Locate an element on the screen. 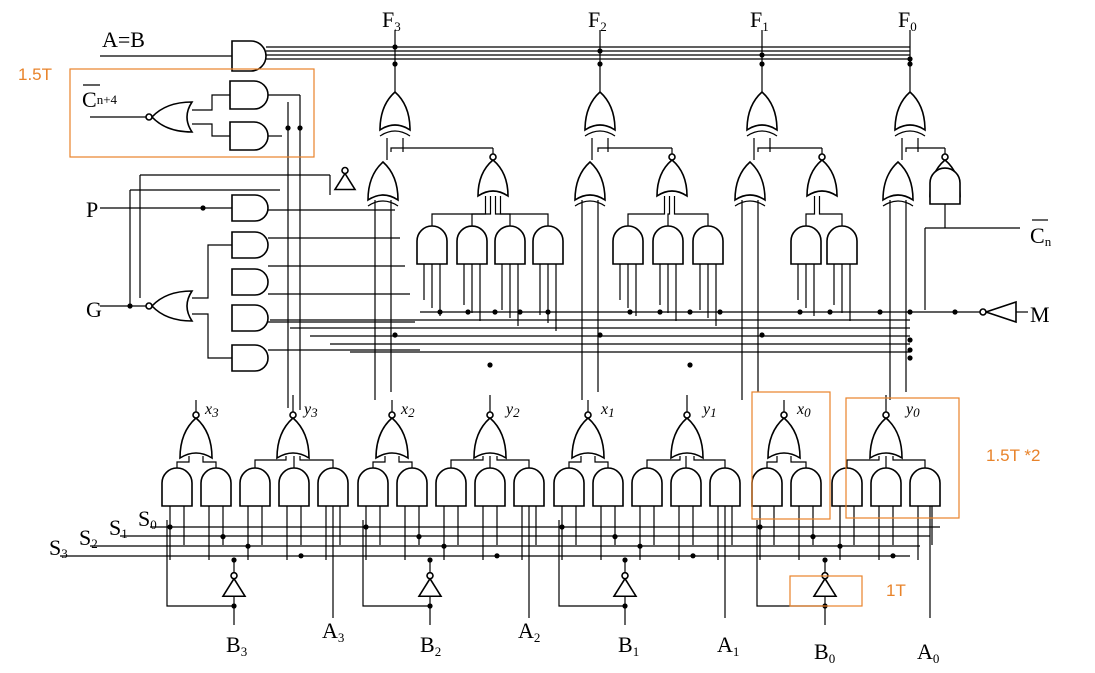 This screenshot has height=673, width=1095. y0-delay-box is located at coordinates (902, 458).